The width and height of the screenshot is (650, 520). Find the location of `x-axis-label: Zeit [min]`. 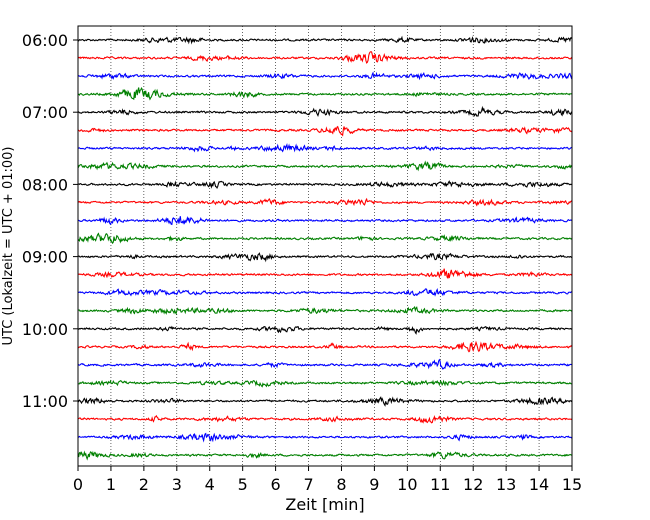

x-axis-label: Zeit [min] is located at coordinates (324, 504).